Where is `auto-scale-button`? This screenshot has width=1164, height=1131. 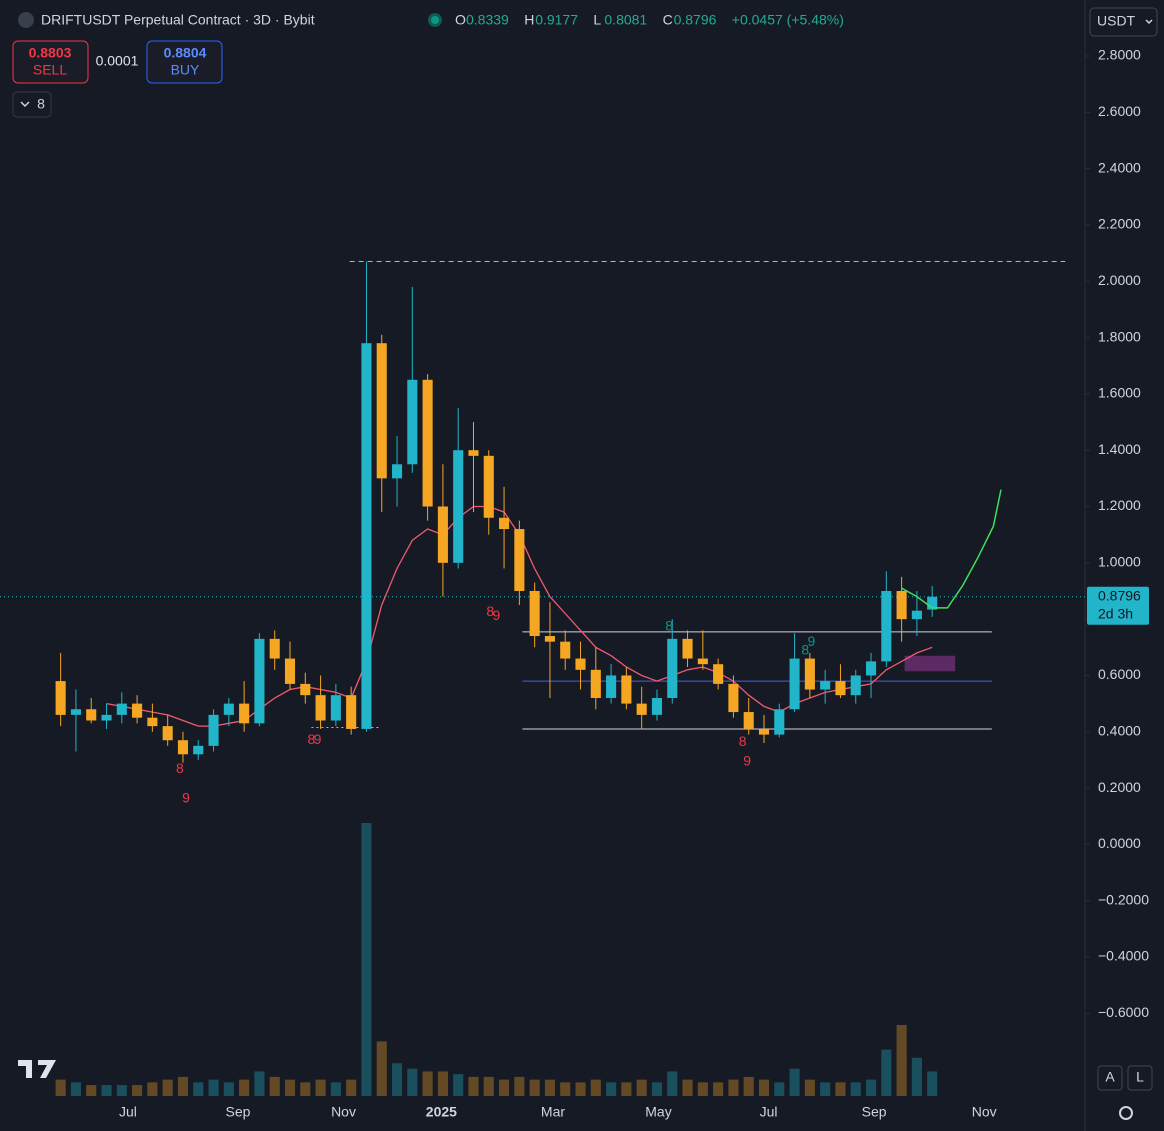 auto-scale-button is located at coordinates (1110, 1078).